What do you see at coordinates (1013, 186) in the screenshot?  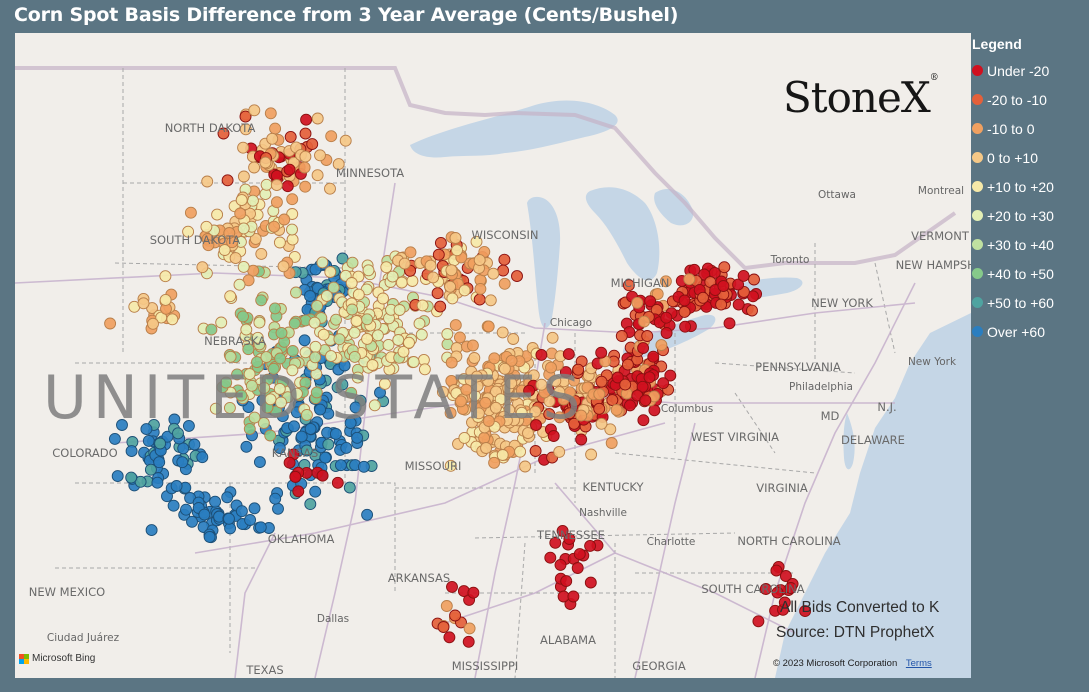 I see `legend-item: +10 to +20` at bounding box center [1013, 186].